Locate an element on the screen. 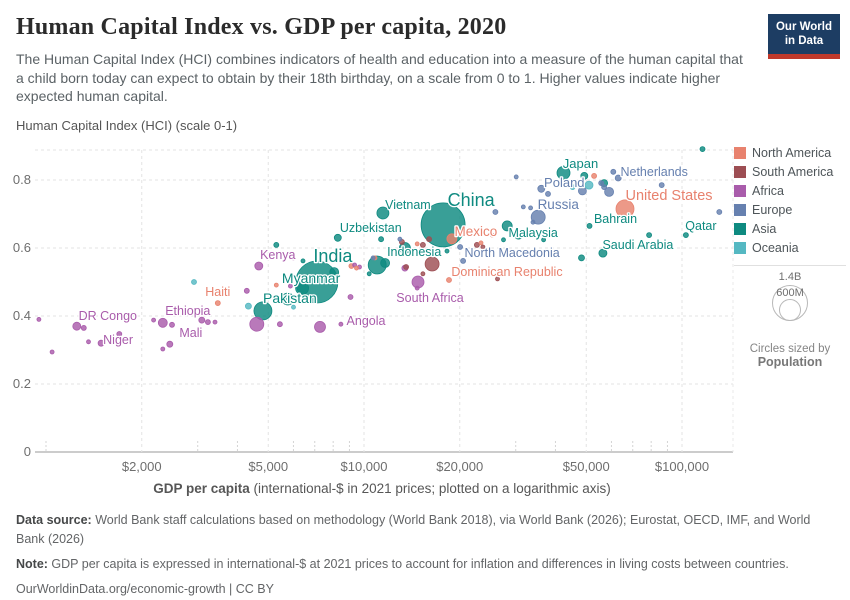 The image size is (850, 600). legend-item-africa: Africa is located at coordinates (790, 191).